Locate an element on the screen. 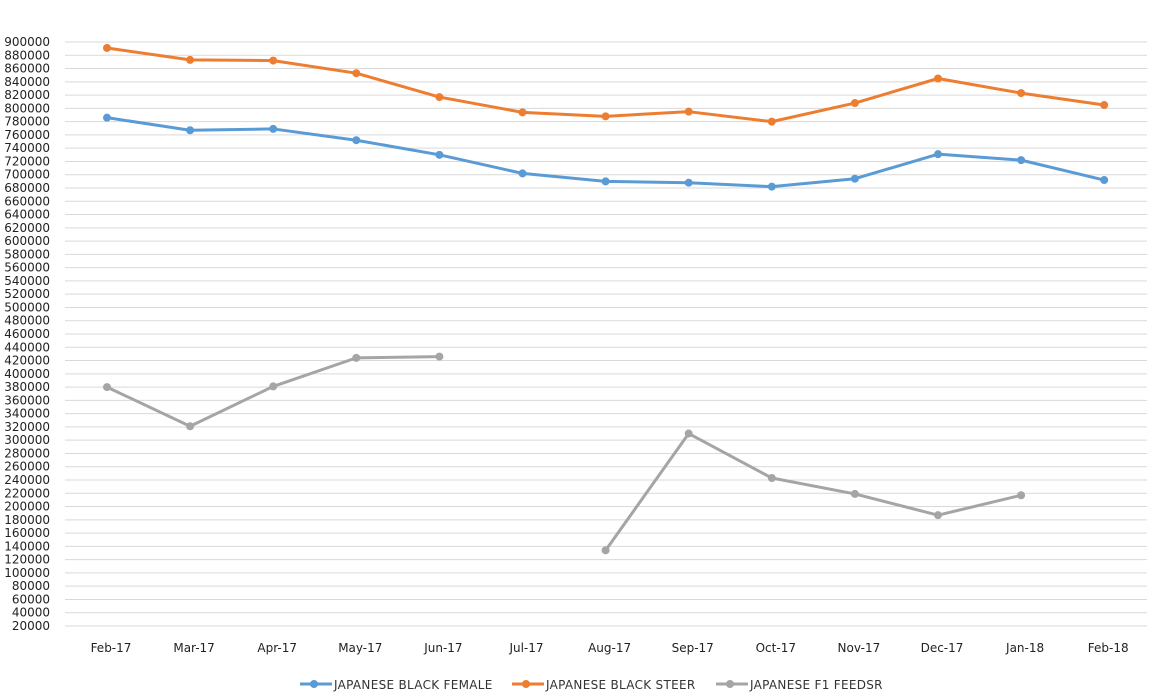  x-tick-label: May-17 is located at coordinates (360, 648).